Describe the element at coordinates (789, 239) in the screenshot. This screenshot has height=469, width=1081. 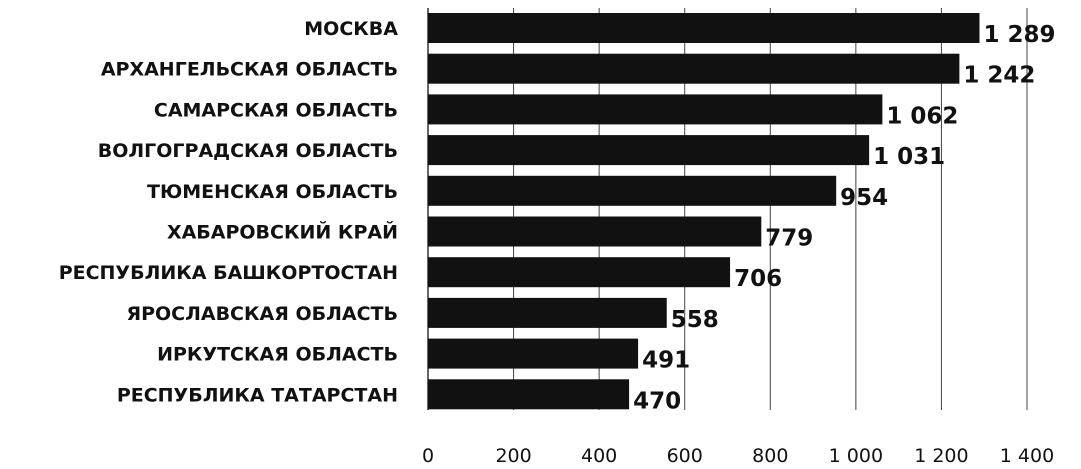
I see `data-label: 779` at that location.